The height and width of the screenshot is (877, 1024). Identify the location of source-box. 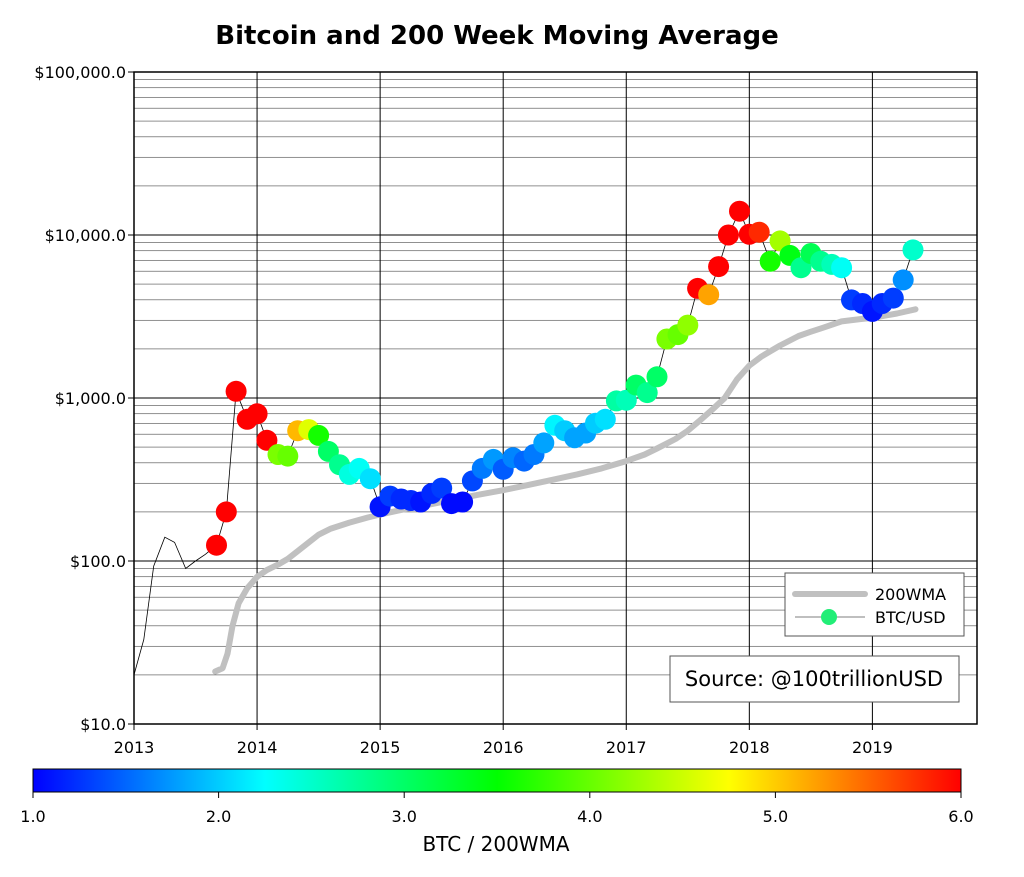
(814, 679).